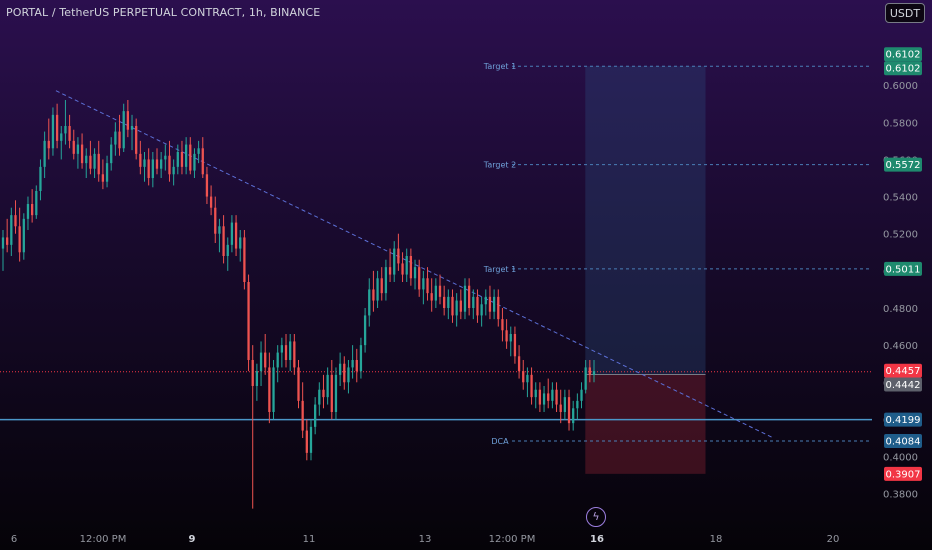  I want to click on price-label-1: 0.6102, so click(903, 68).